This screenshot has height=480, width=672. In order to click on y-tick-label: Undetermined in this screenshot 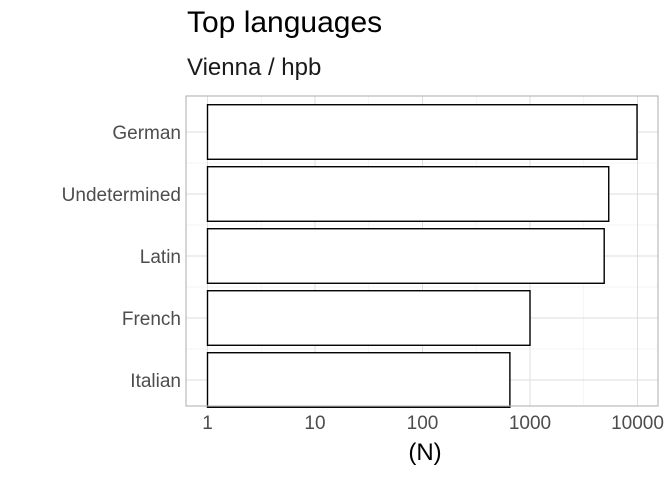, I will do `click(121, 195)`.